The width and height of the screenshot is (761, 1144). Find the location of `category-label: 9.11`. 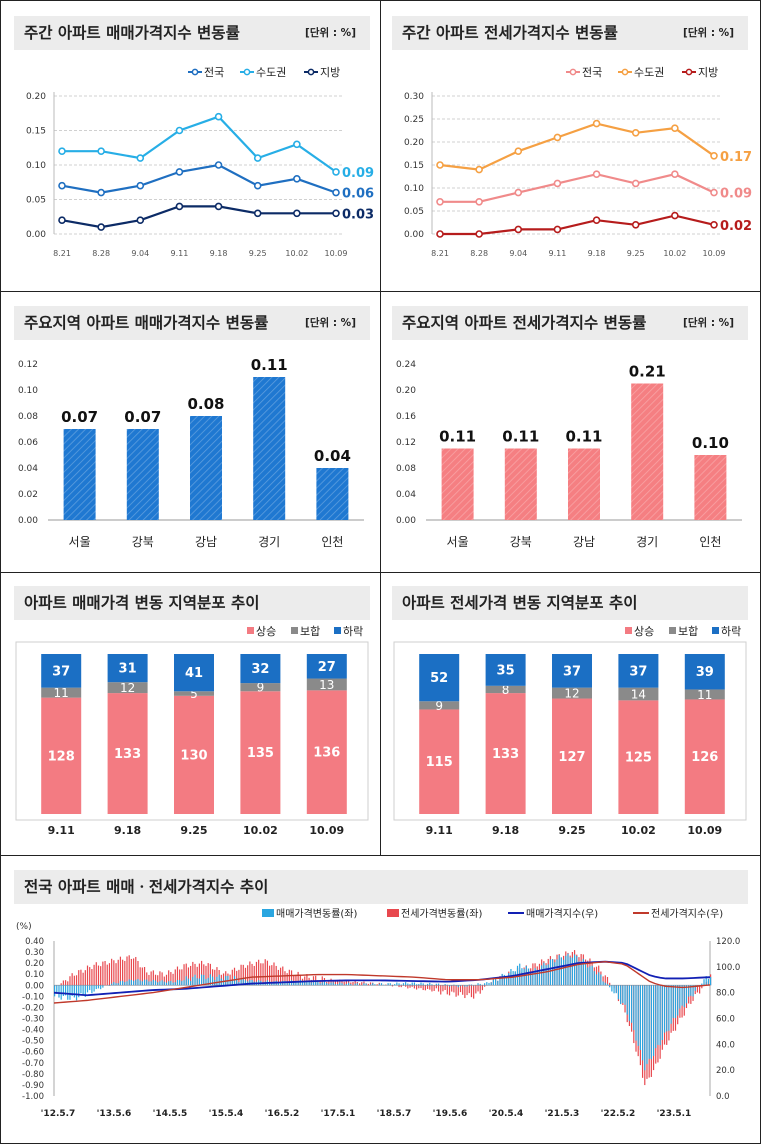

category-label: 9.11 is located at coordinates (439, 830).